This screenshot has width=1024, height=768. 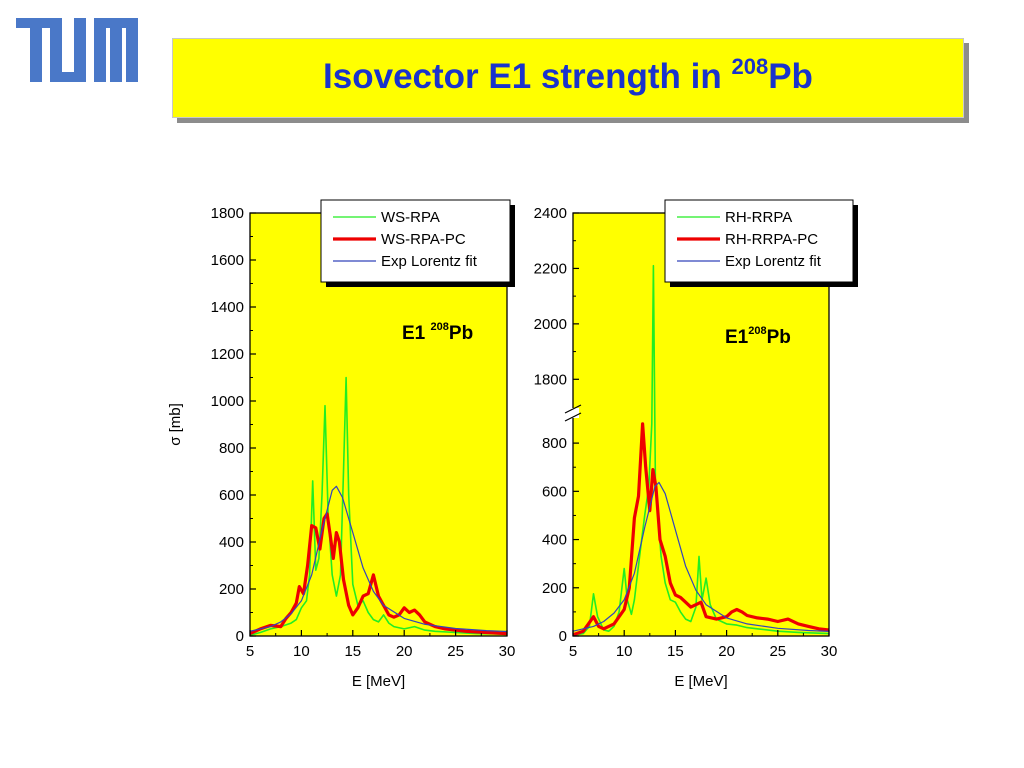 What do you see at coordinates (750, 66) in the screenshot?
I see `title-superscript: 208` at bounding box center [750, 66].